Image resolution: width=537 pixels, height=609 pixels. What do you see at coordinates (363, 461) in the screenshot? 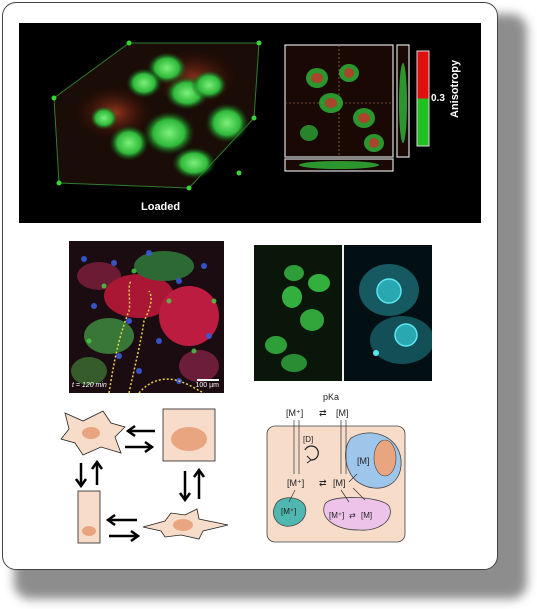
I see `blue-compartment-species: [M]` at bounding box center [363, 461].